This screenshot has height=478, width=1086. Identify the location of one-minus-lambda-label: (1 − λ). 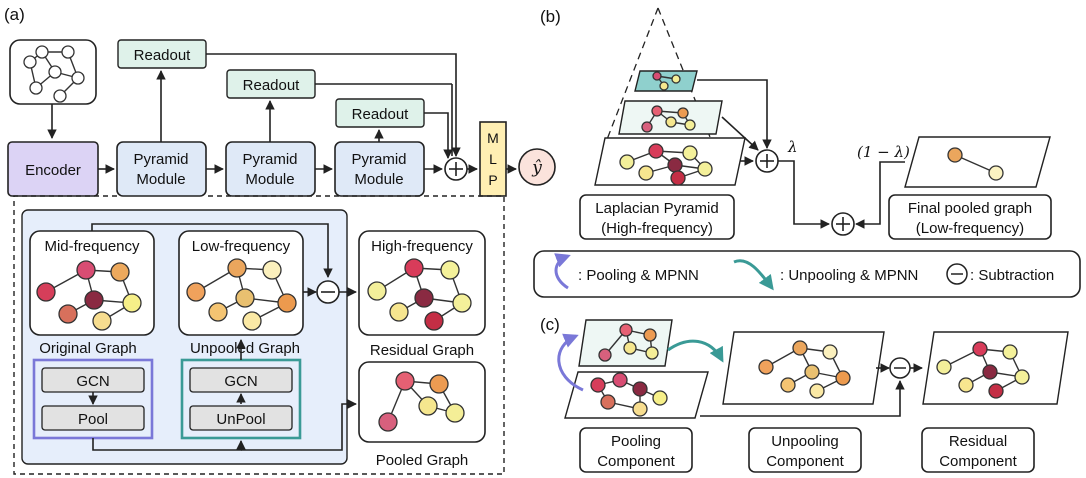
(883, 152).